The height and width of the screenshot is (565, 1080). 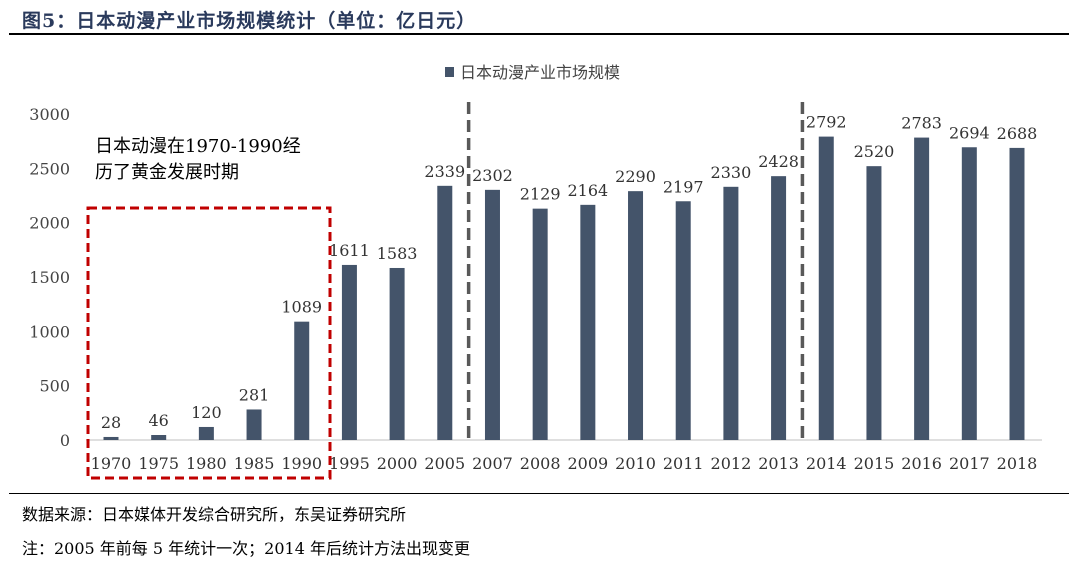 What do you see at coordinates (779, 308) in the screenshot?
I see `bar-2013` at bounding box center [779, 308].